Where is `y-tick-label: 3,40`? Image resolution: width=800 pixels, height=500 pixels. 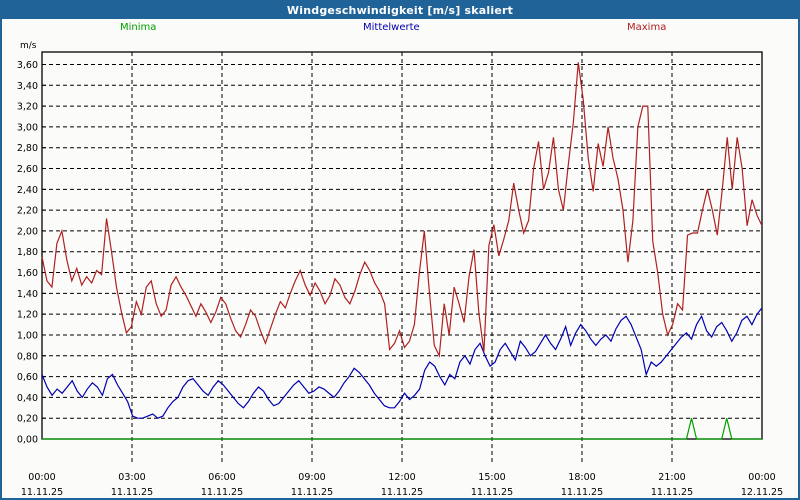
y-tick-label: 3,40 is located at coordinates (27, 86).